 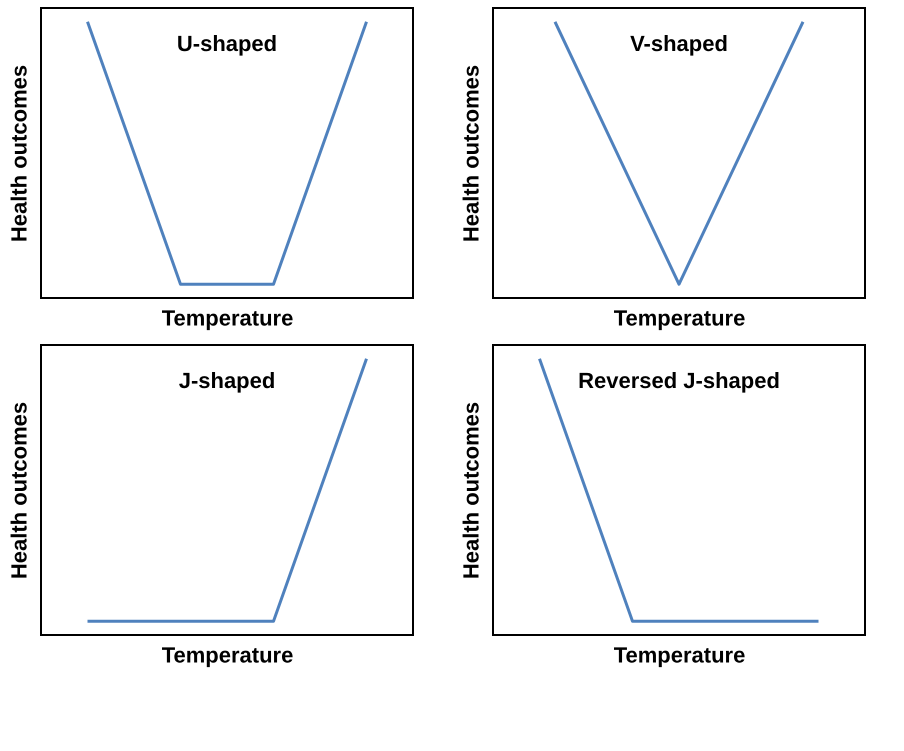 I want to click on chart-title: V-shaped, so click(x=679, y=43).